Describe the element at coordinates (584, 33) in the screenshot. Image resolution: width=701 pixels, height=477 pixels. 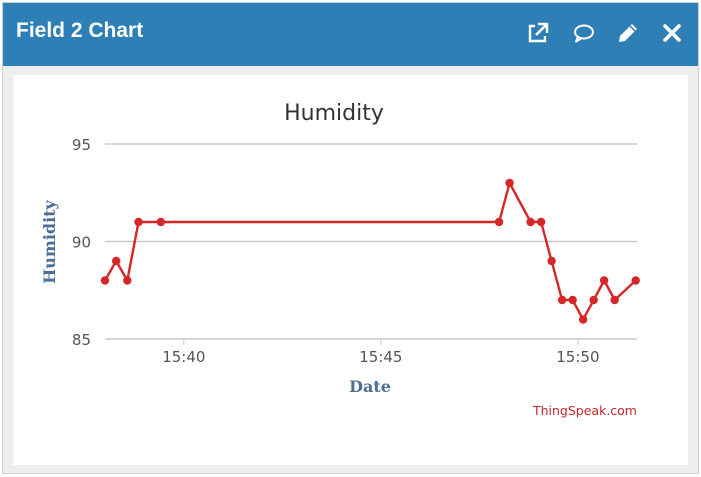
I see `comment-icon` at that location.